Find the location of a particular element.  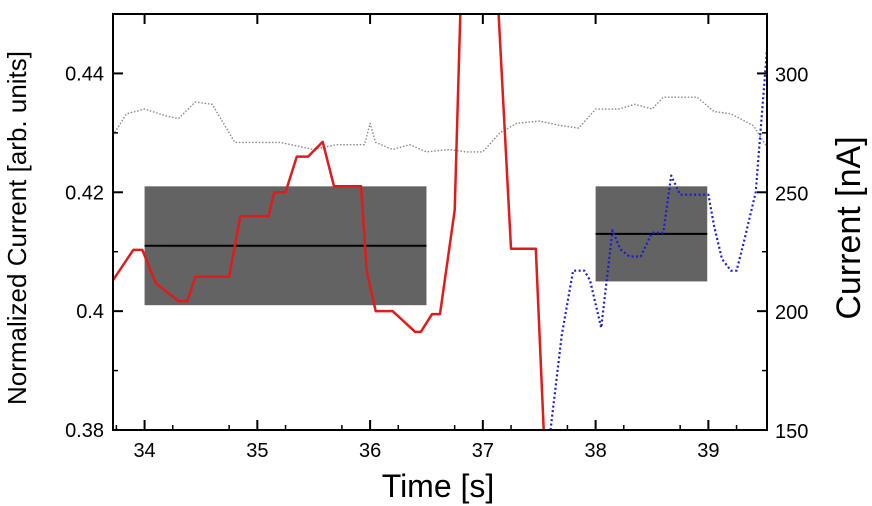

y-right-tick-label: 250 is located at coordinates (791, 194).